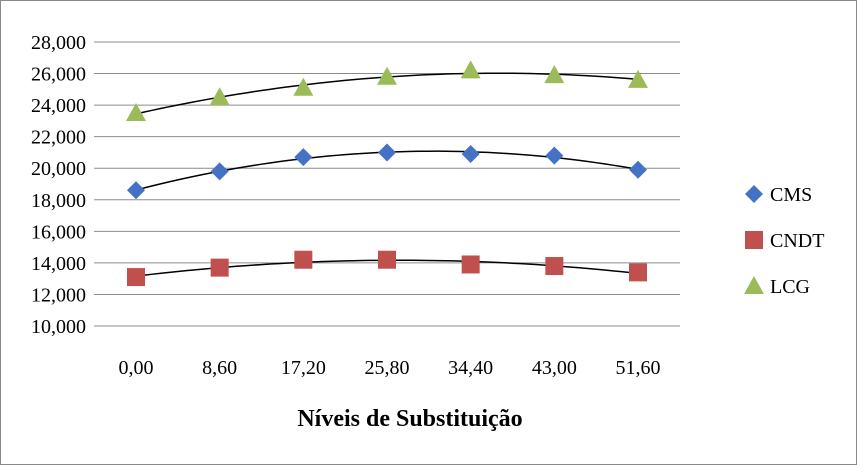 The height and width of the screenshot is (465, 857). What do you see at coordinates (554, 368) in the screenshot?
I see `x-tick-label: 43,00` at bounding box center [554, 368].